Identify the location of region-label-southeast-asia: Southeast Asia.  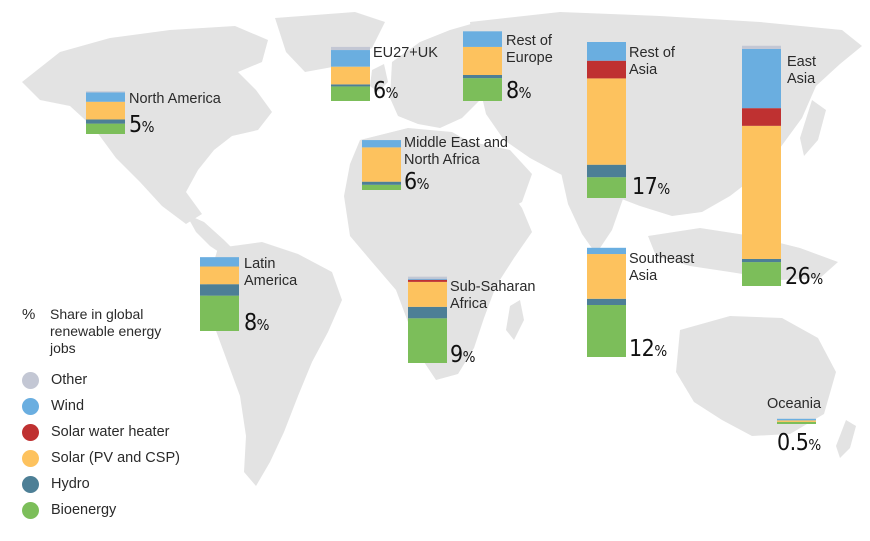
(662, 267).